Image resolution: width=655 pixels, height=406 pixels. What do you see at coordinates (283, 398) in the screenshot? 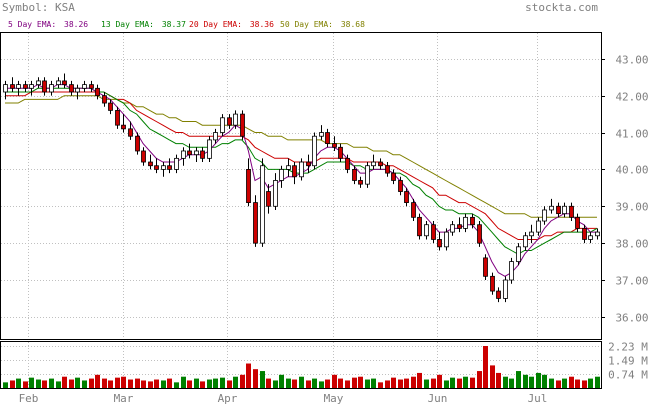
I see `x-axis: Feb Mar Apr May Jun Jul` at bounding box center [283, 398].